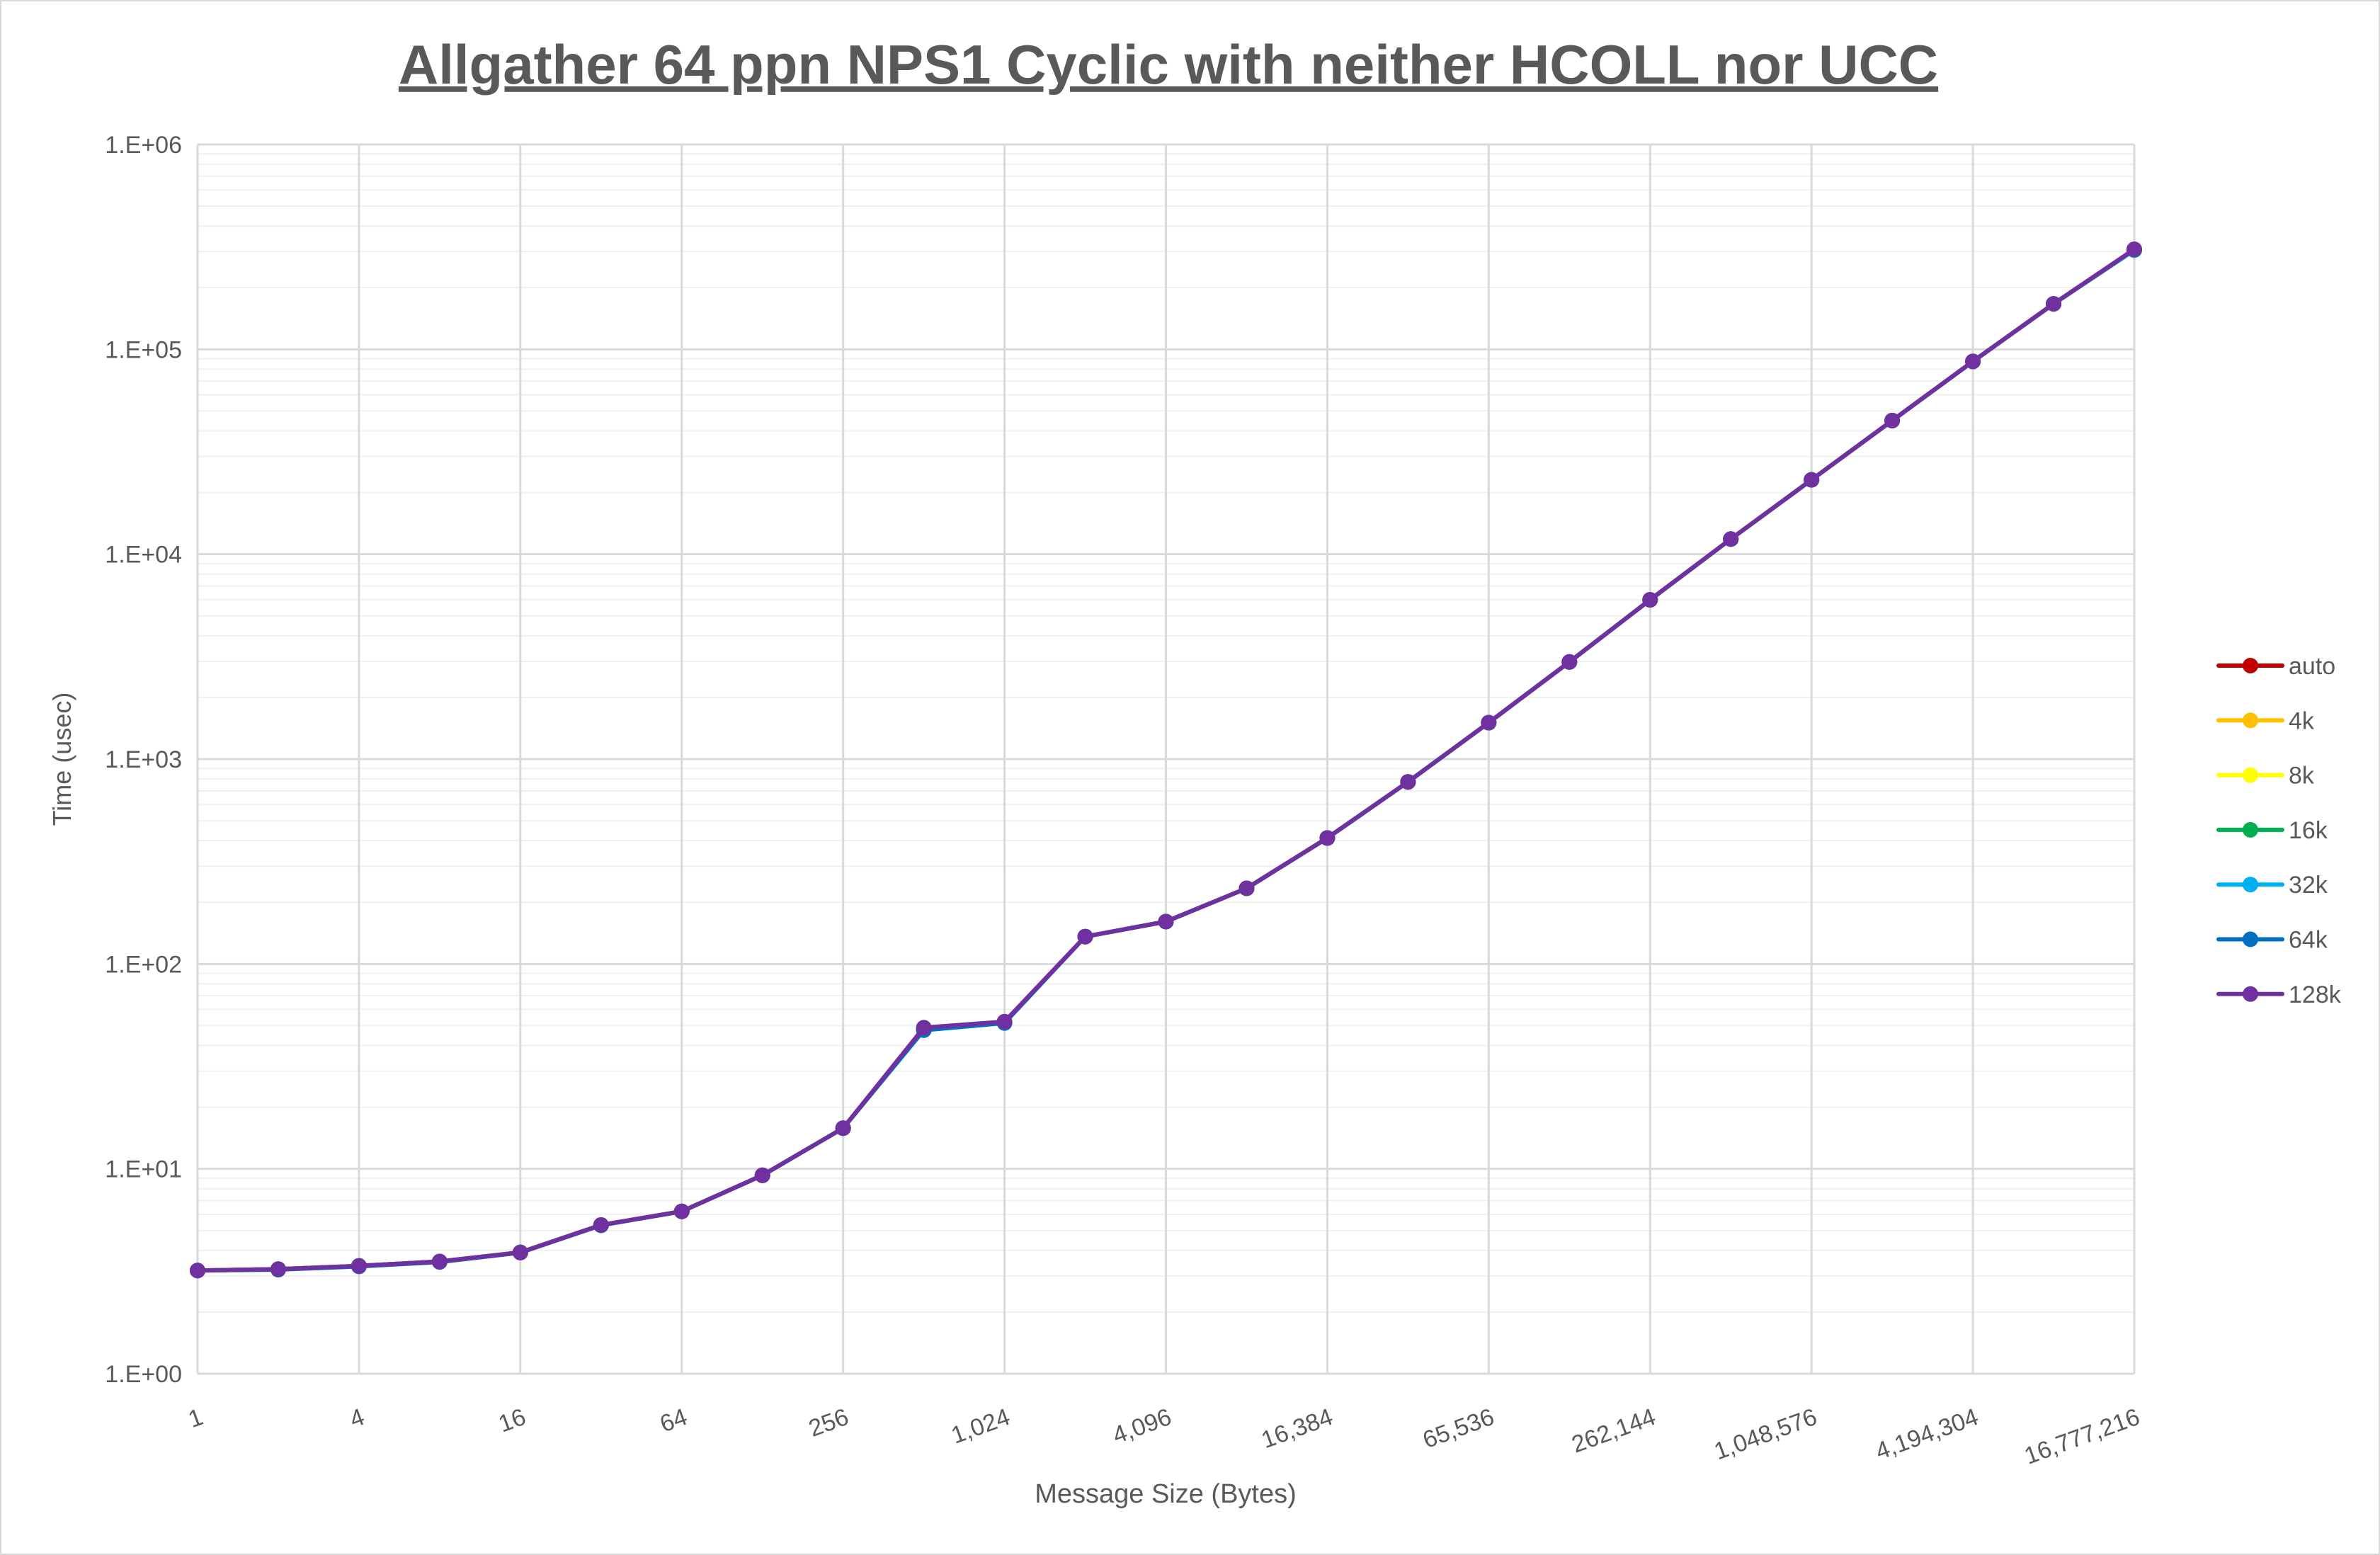 Image resolution: width=2380 pixels, height=1555 pixels. Describe the element at coordinates (2265, 776) in the screenshot. I see `legend-item-8k: 8k` at that location.